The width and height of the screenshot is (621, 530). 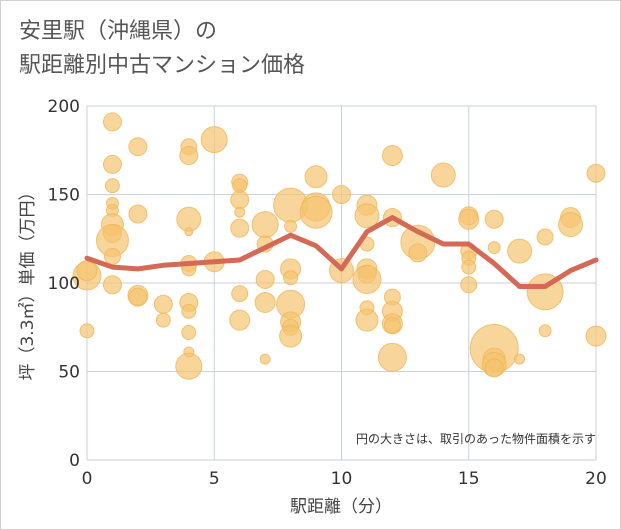 I want to click on y-tick-label: 0, so click(x=74, y=461).